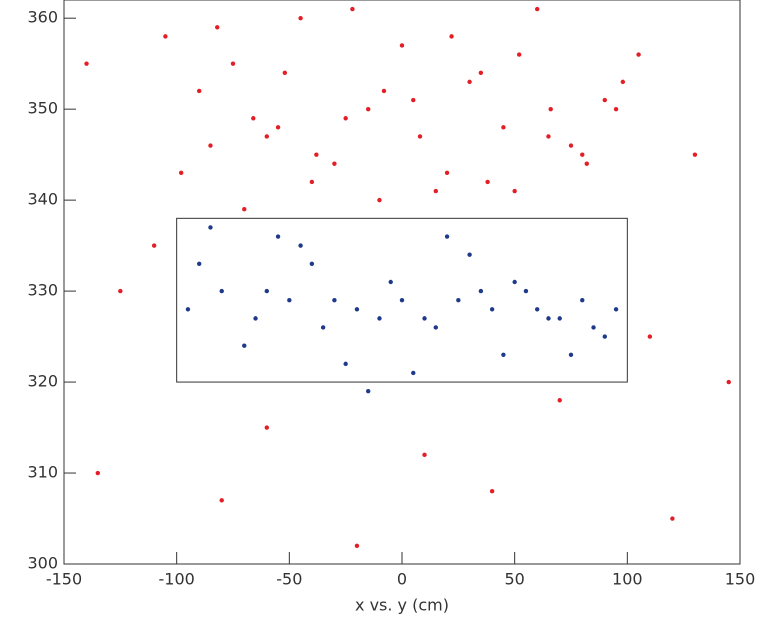 This screenshot has height=625, width=771. I want to click on x-tick-label: 50, so click(514, 579).